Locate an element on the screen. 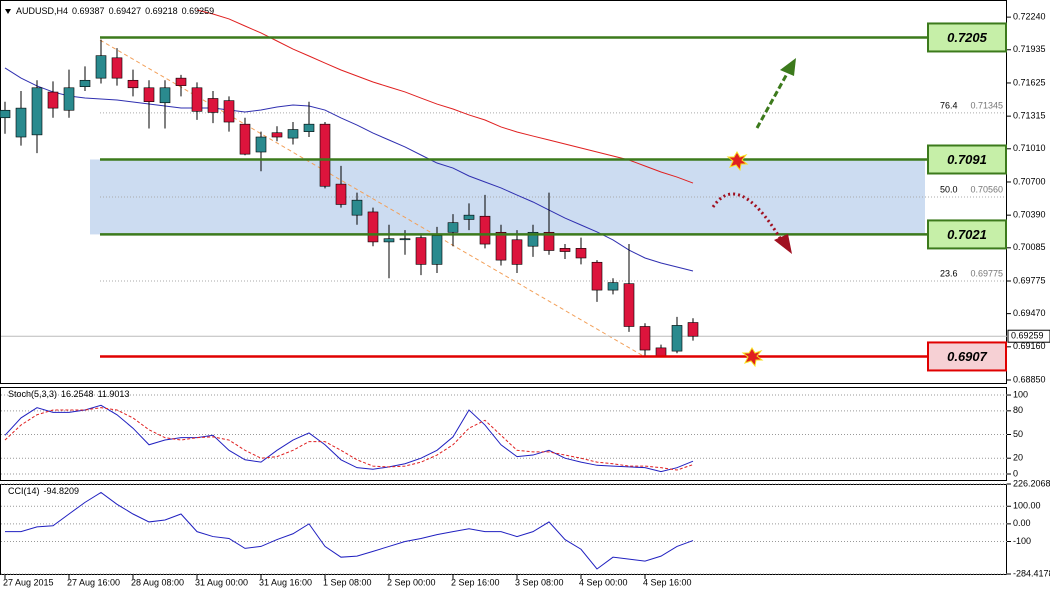  y-tick-label: -100 is located at coordinates (1022, 541).